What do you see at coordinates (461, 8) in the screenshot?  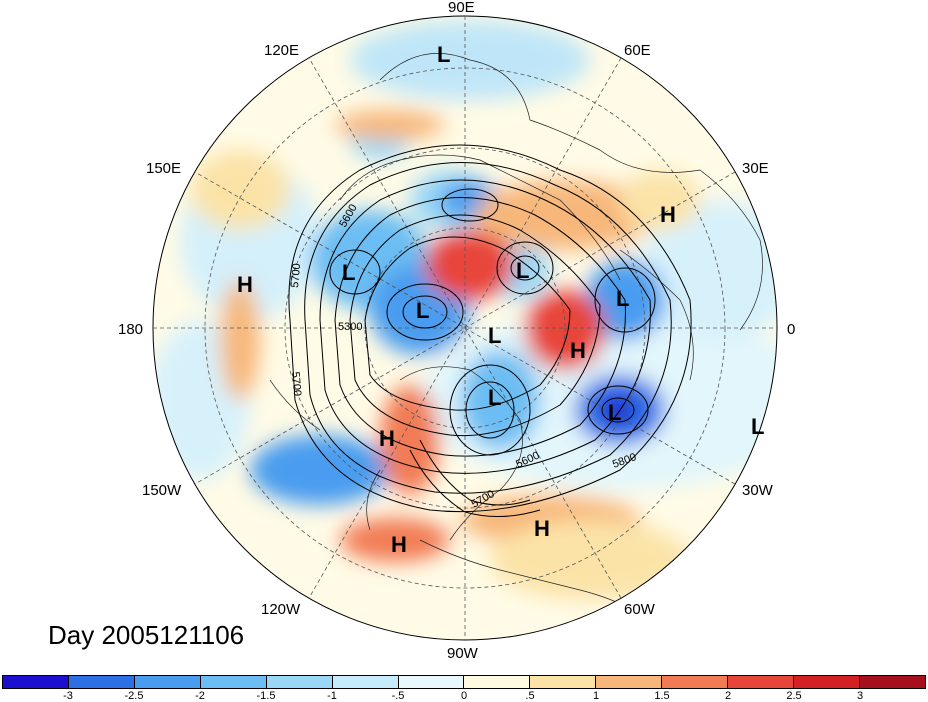 I see `longitude-label: 90E` at bounding box center [461, 8].